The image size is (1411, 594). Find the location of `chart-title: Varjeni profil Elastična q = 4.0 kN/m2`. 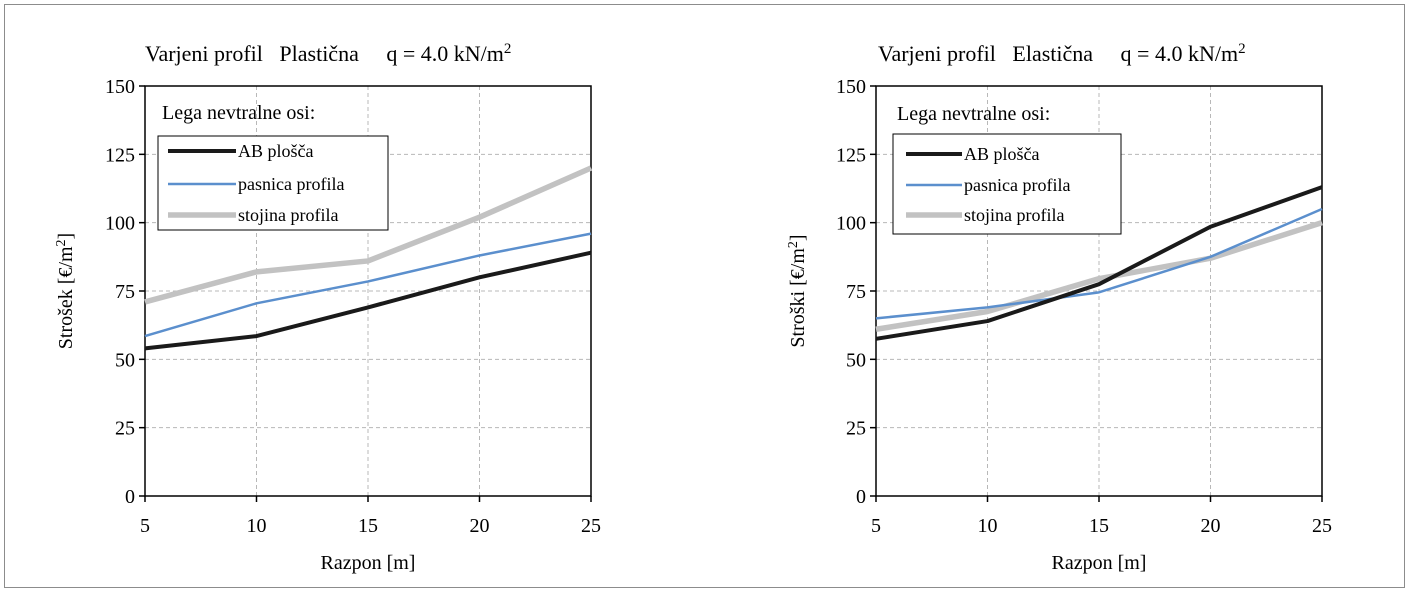

chart-title: Varjeni profil Elastična q = 4.0 kN/m2 is located at coordinates (1062, 53).